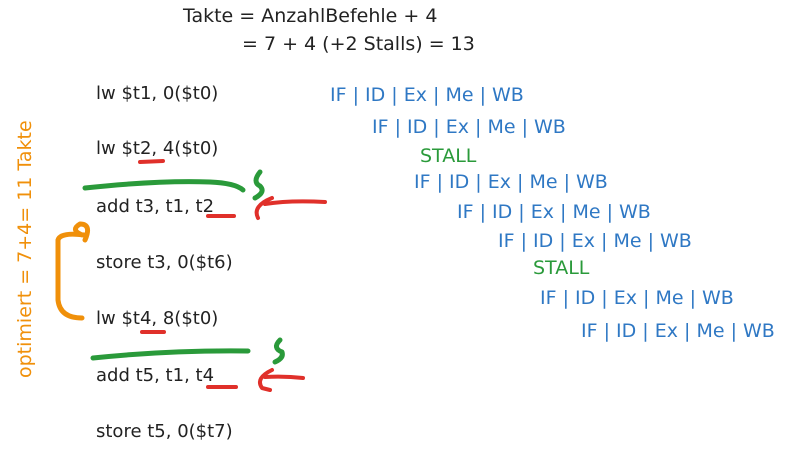 The width and height of the screenshot is (798, 469). What do you see at coordinates (73, 271) in the screenshot?
I see `orange-bracket` at bounding box center [73, 271].